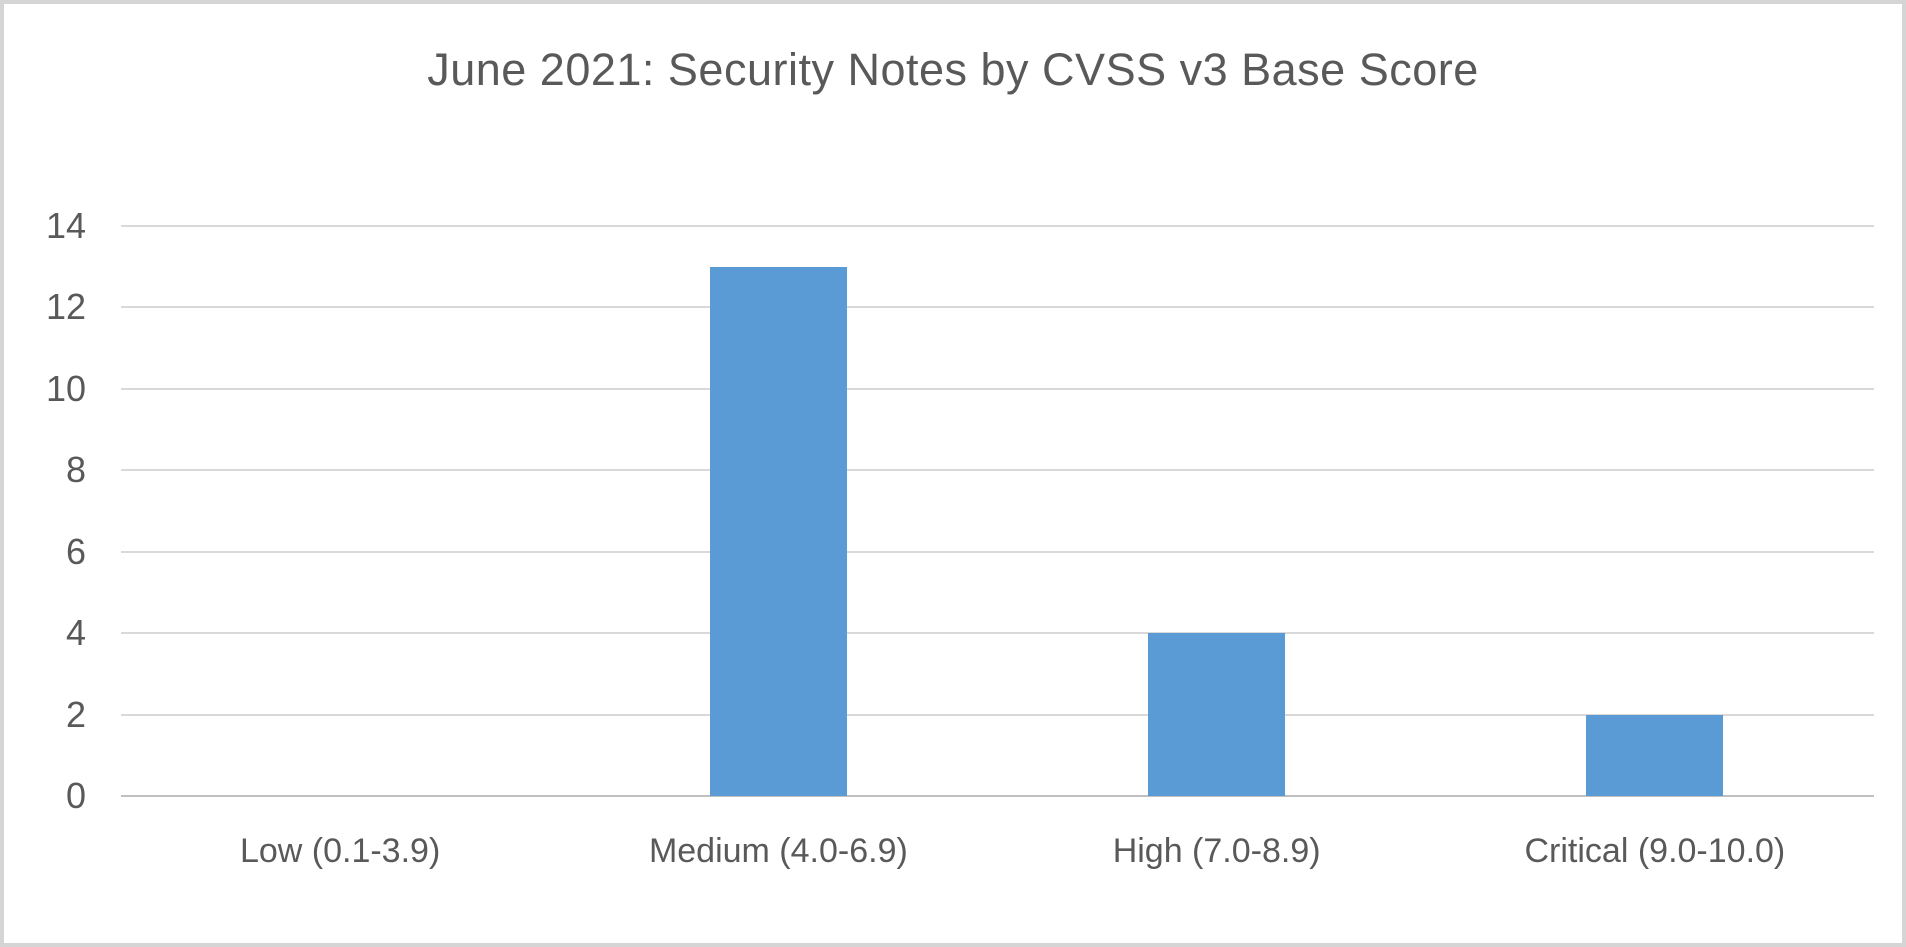 The image size is (1906, 947). What do you see at coordinates (778, 851) in the screenshot?
I see `x-category-label: Medium (4.0-6.9)` at bounding box center [778, 851].